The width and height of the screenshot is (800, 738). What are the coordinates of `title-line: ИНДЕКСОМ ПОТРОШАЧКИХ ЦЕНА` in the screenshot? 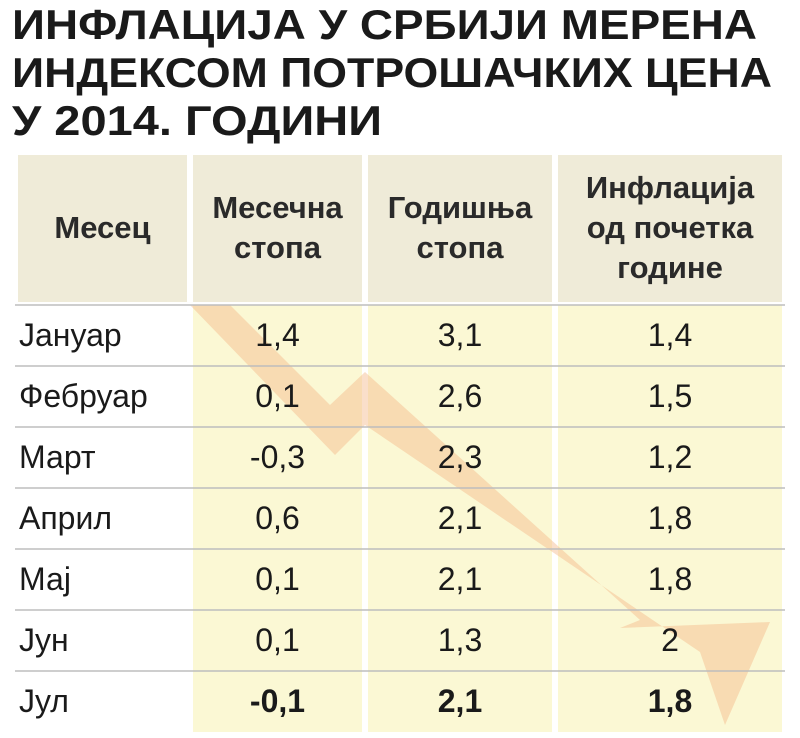 It's located at (392, 72).